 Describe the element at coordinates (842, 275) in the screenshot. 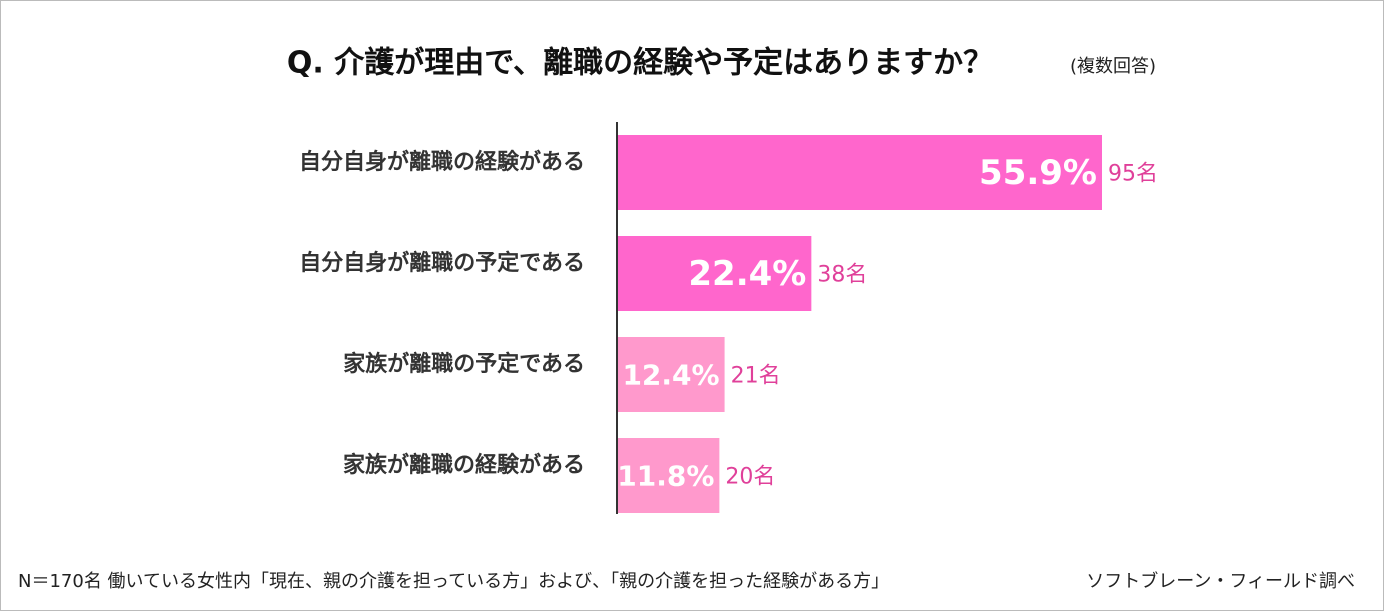

I see `count-label: 38名` at that location.